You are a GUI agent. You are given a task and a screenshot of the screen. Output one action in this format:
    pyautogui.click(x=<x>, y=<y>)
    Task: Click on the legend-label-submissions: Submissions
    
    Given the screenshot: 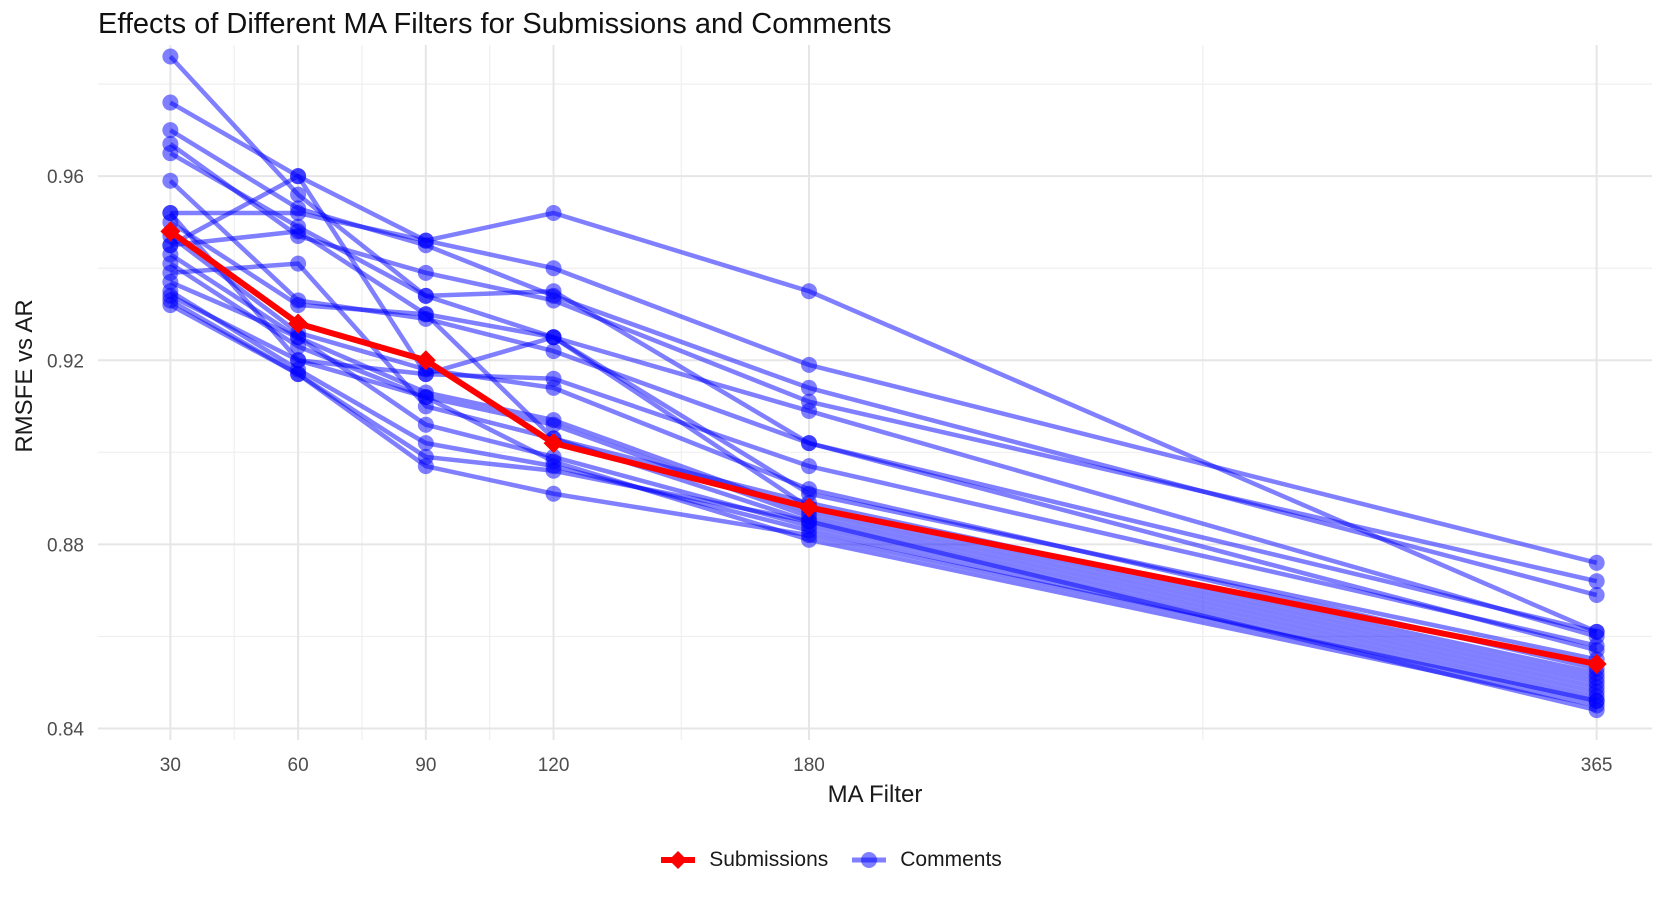 What is the action you would take?
    pyautogui.click(x=769, y=859)
    